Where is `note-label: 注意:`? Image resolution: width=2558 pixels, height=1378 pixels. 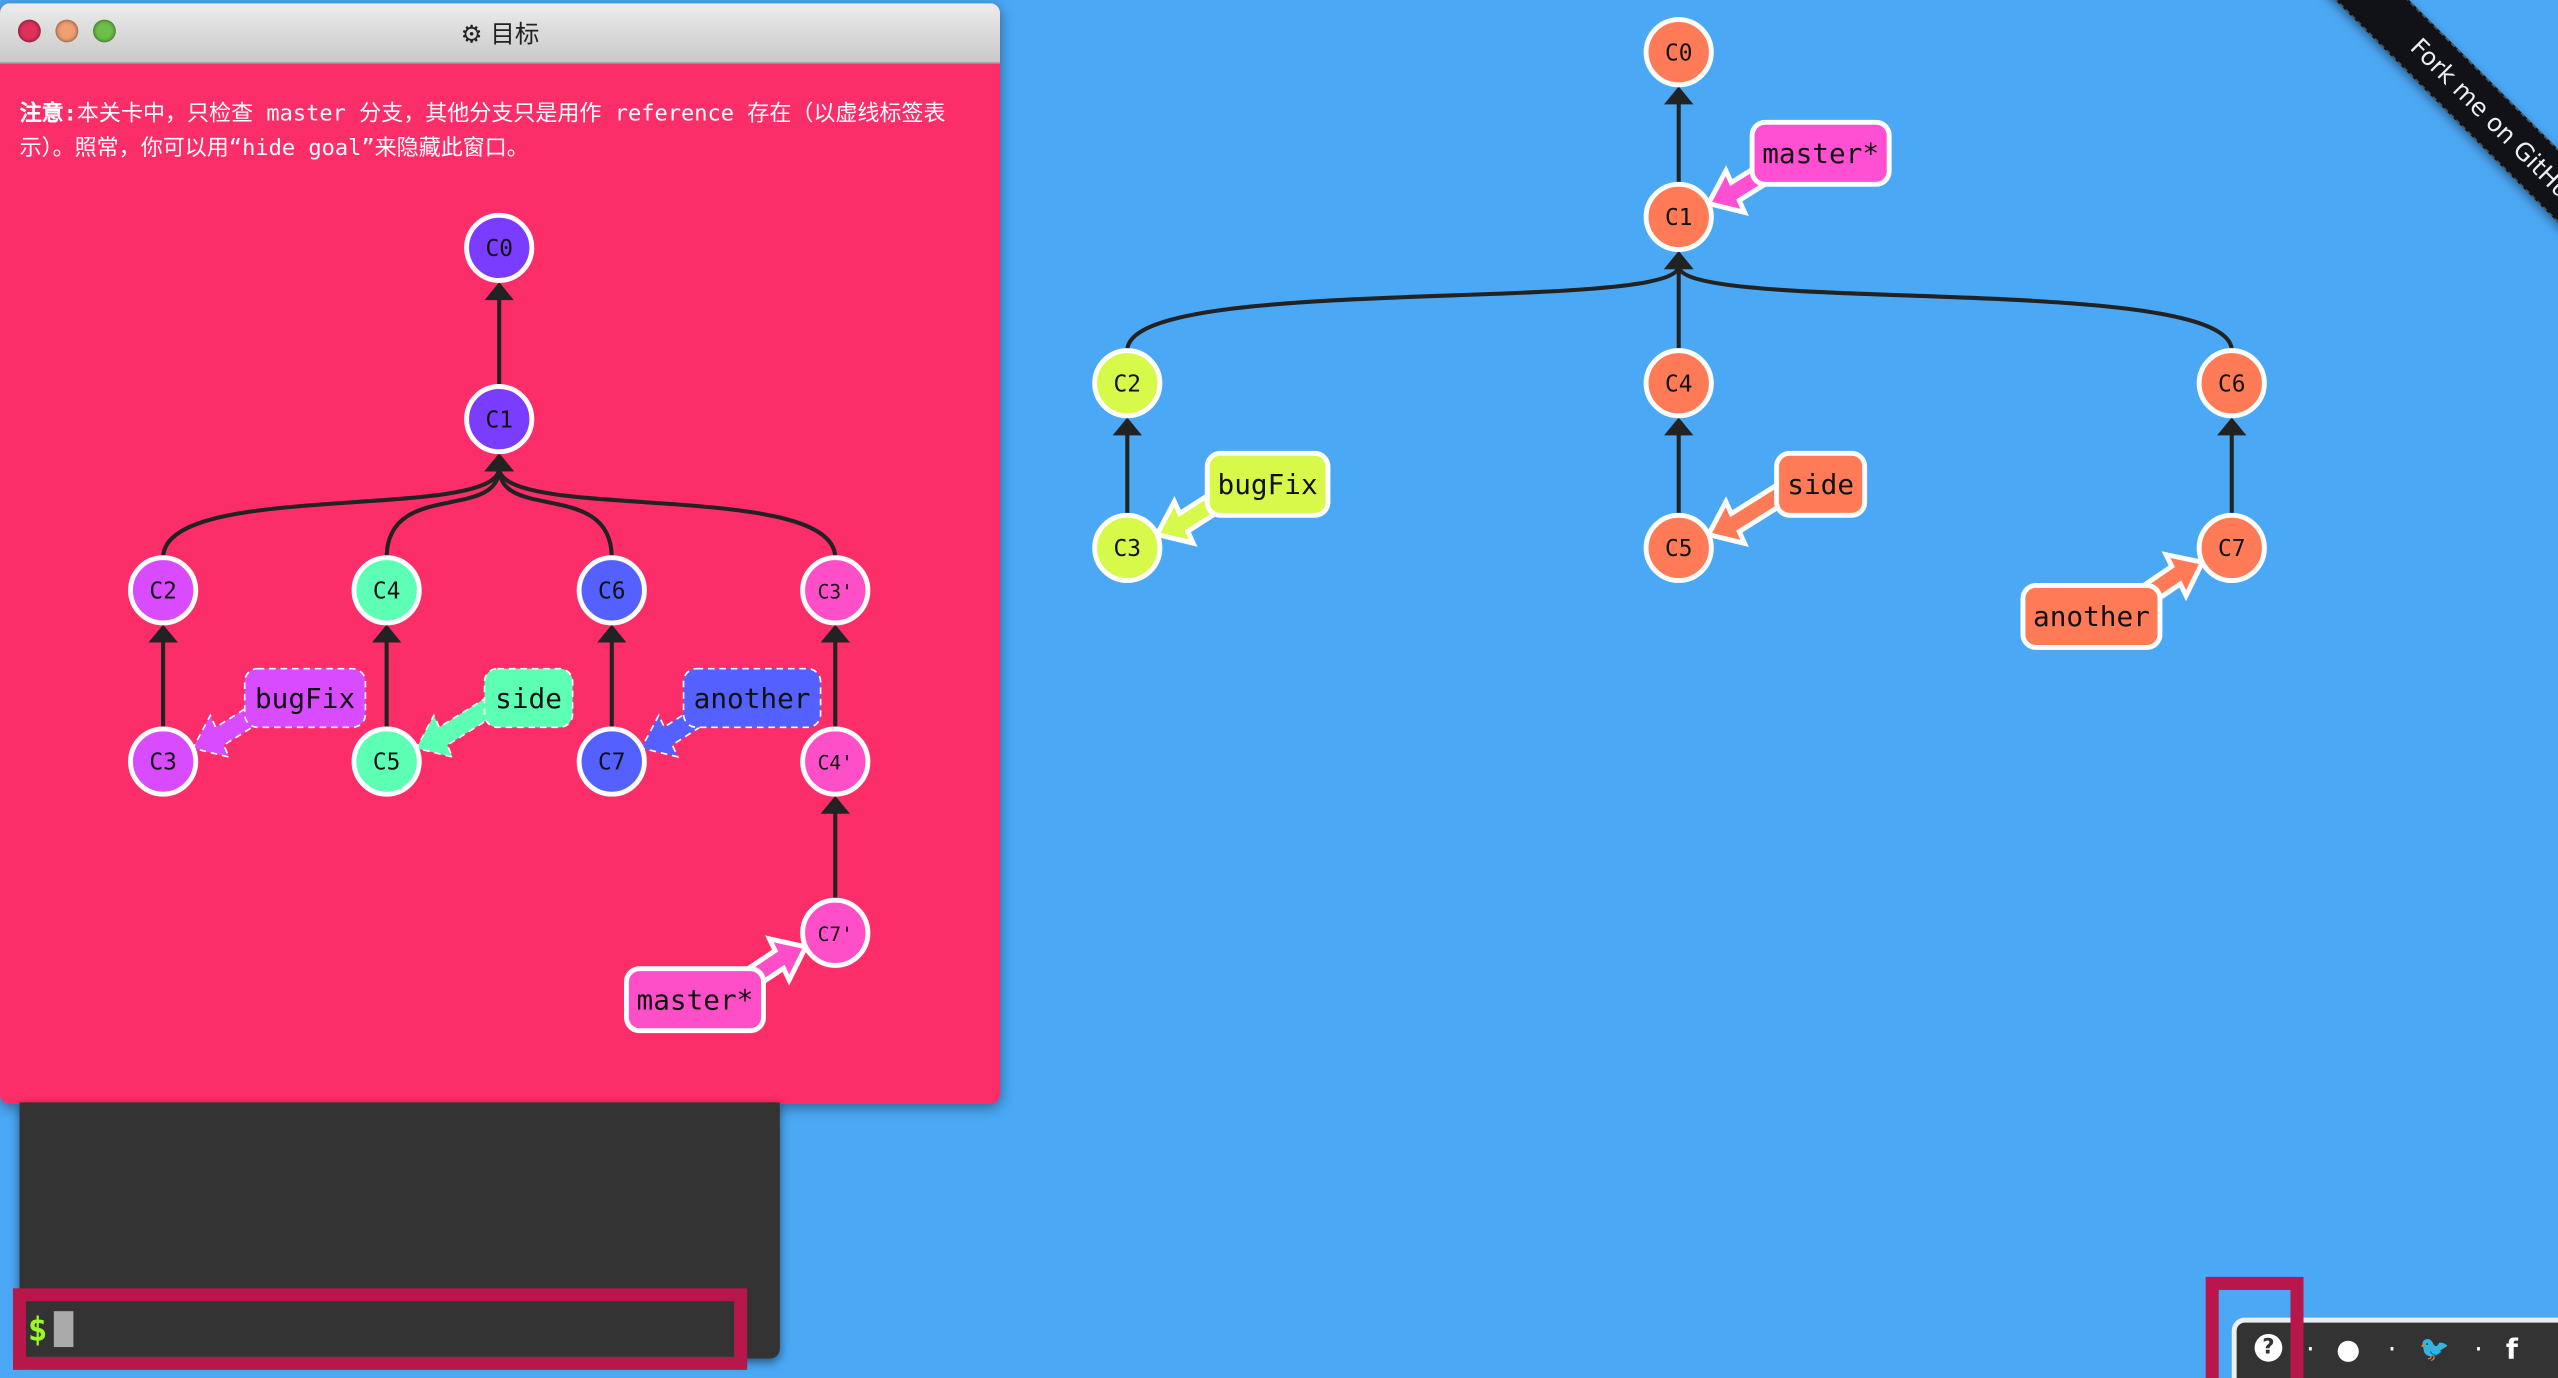 note-label: 注意: is located at coordinates (48, 114).